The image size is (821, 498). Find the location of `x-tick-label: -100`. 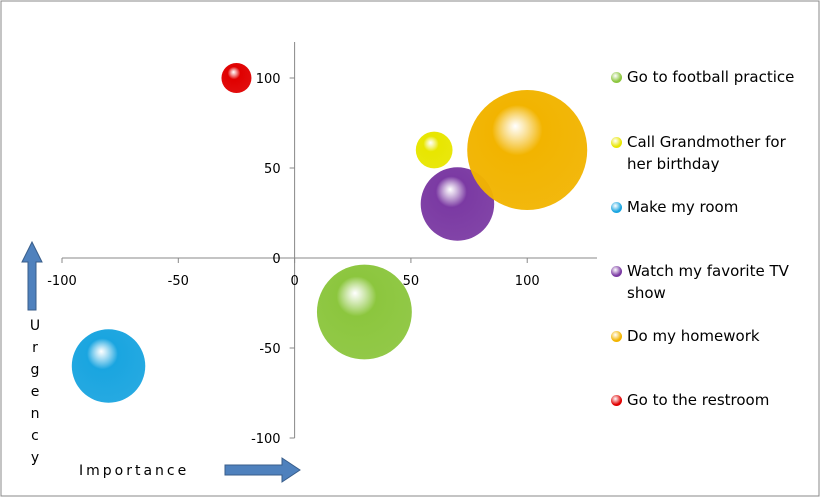

x-tick-label: -100 is located at coordinates (62, 281).